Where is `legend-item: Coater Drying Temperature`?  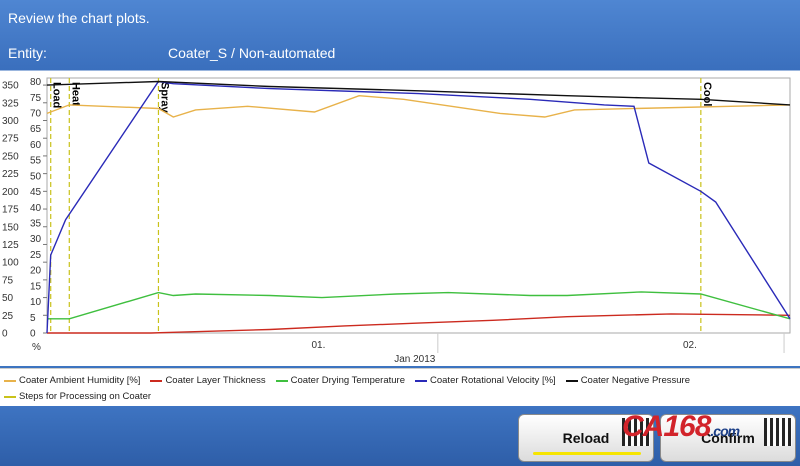
legend-item: Coater Drying Temperature is located at coordinates (340, 380).